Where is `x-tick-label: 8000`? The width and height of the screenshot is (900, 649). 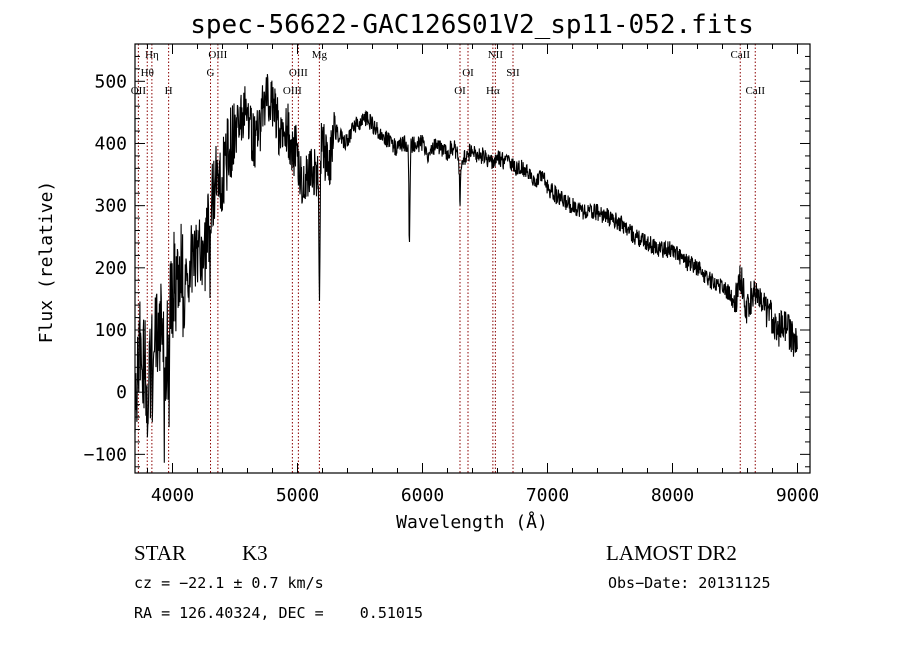 x-tick-label: 8000 is located at coordinates (672, 495).